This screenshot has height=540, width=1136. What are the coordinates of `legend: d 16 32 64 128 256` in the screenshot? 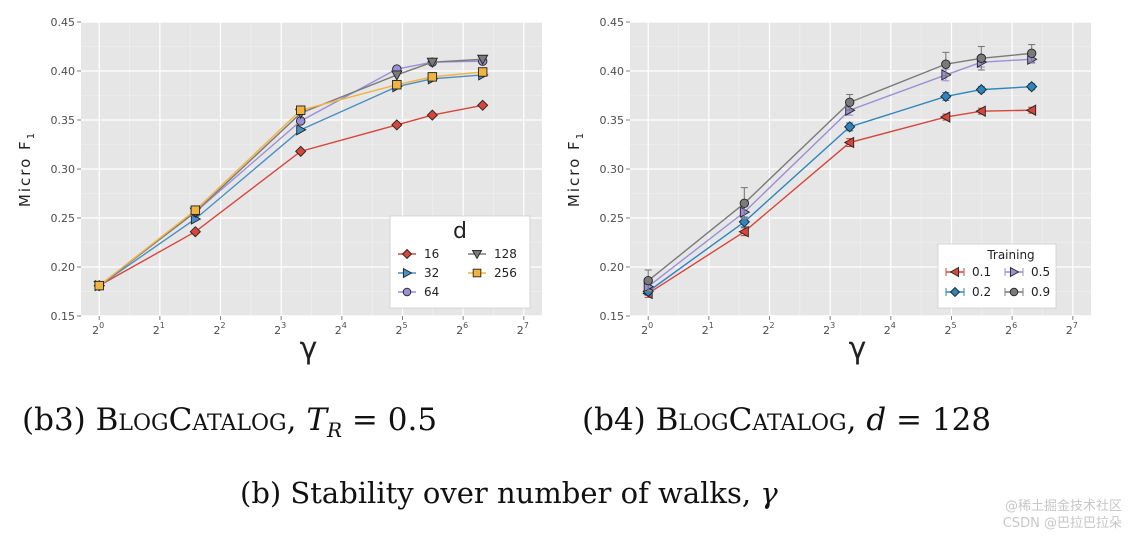 It's located at (460, 262).